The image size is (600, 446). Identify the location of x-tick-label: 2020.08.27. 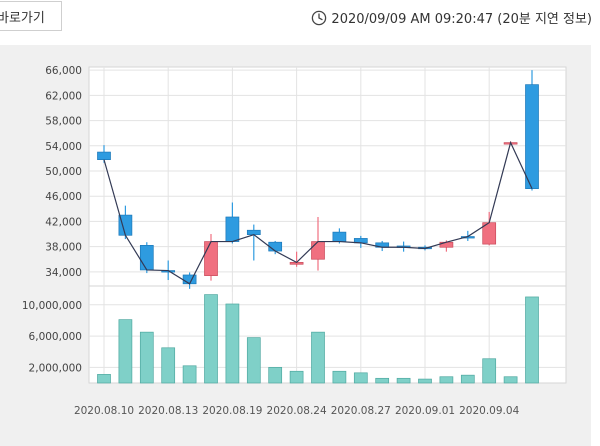
(361, 411).